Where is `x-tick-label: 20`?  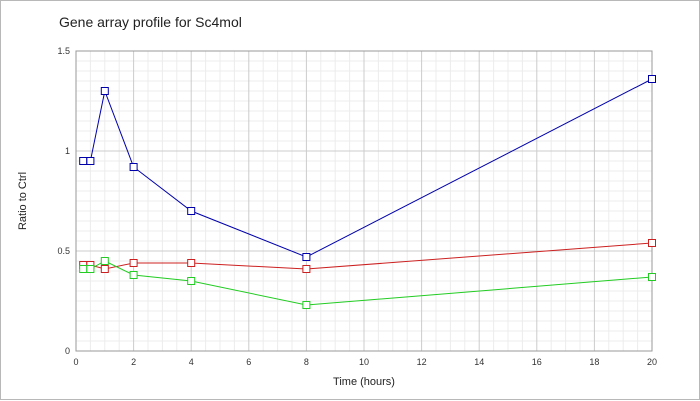 x-tick-label: 20 is located at coordinates (652, 362).